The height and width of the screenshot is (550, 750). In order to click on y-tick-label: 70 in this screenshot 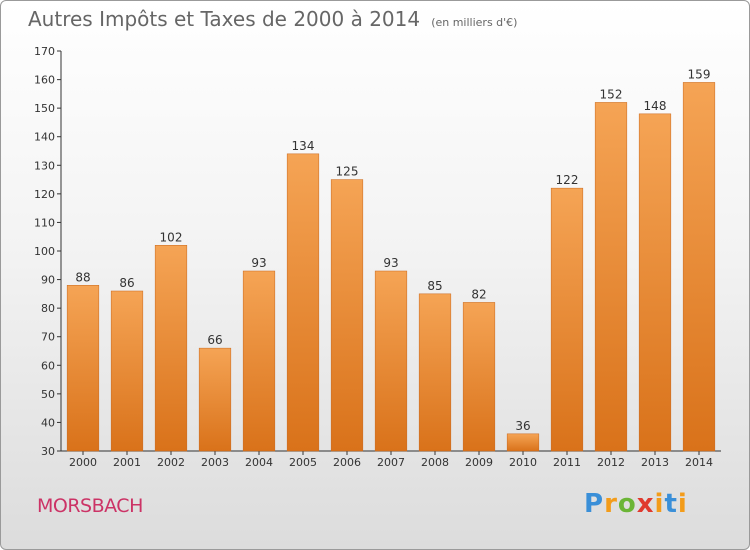, I will do `click(48, 337)`.